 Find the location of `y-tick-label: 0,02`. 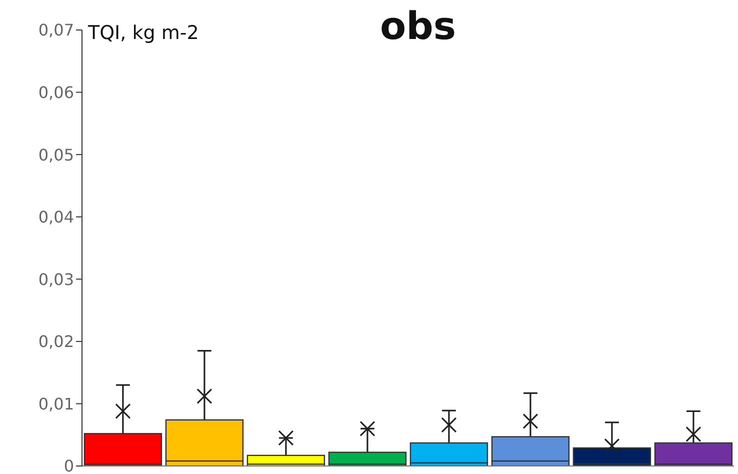

y-tick-label: 0,02 is located at coordinates (56, 342).